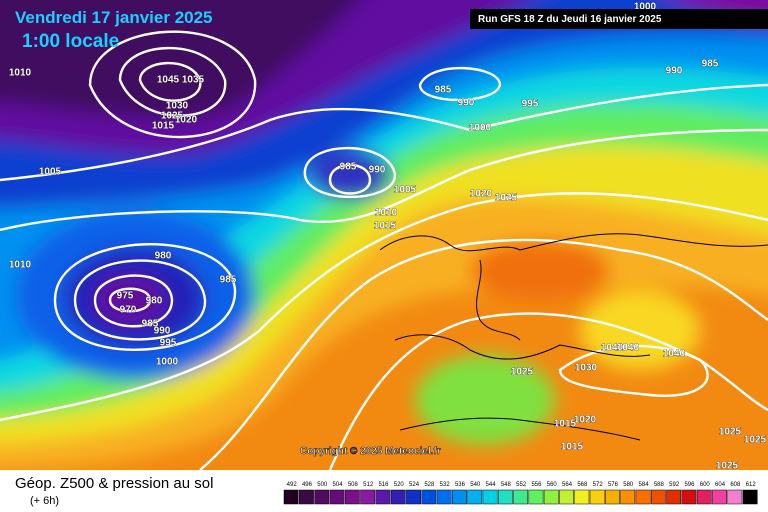  I want to click on colorbar-label: 588, so click(659, 485).